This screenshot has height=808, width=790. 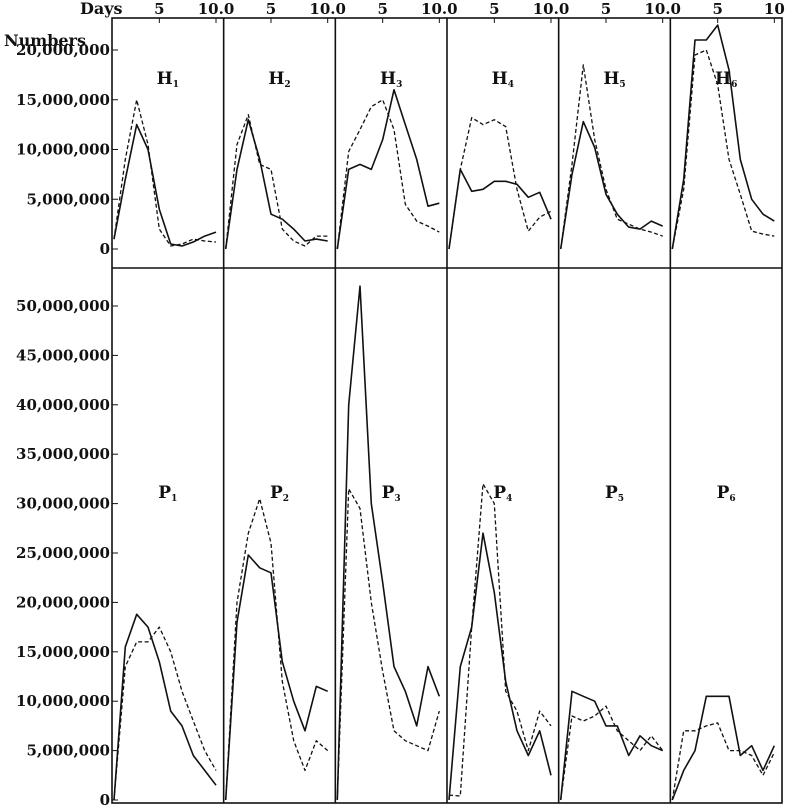 I want to click on series-h2-dashed, so click(x=276, y=182).